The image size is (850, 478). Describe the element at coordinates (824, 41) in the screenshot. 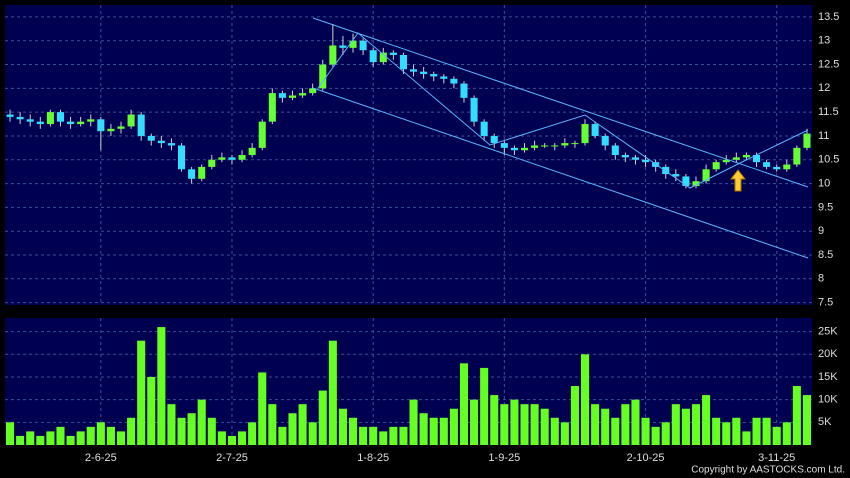

I see `y-tick-label: 13` at that location.